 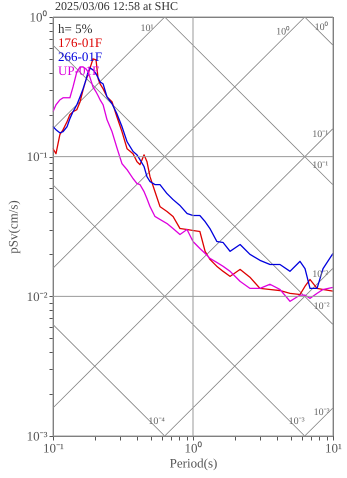 What do you see at coordinates (194, 463) in the screenshot?
I see `x-axis-title: Period(s)` at bounding box center [194, 463].